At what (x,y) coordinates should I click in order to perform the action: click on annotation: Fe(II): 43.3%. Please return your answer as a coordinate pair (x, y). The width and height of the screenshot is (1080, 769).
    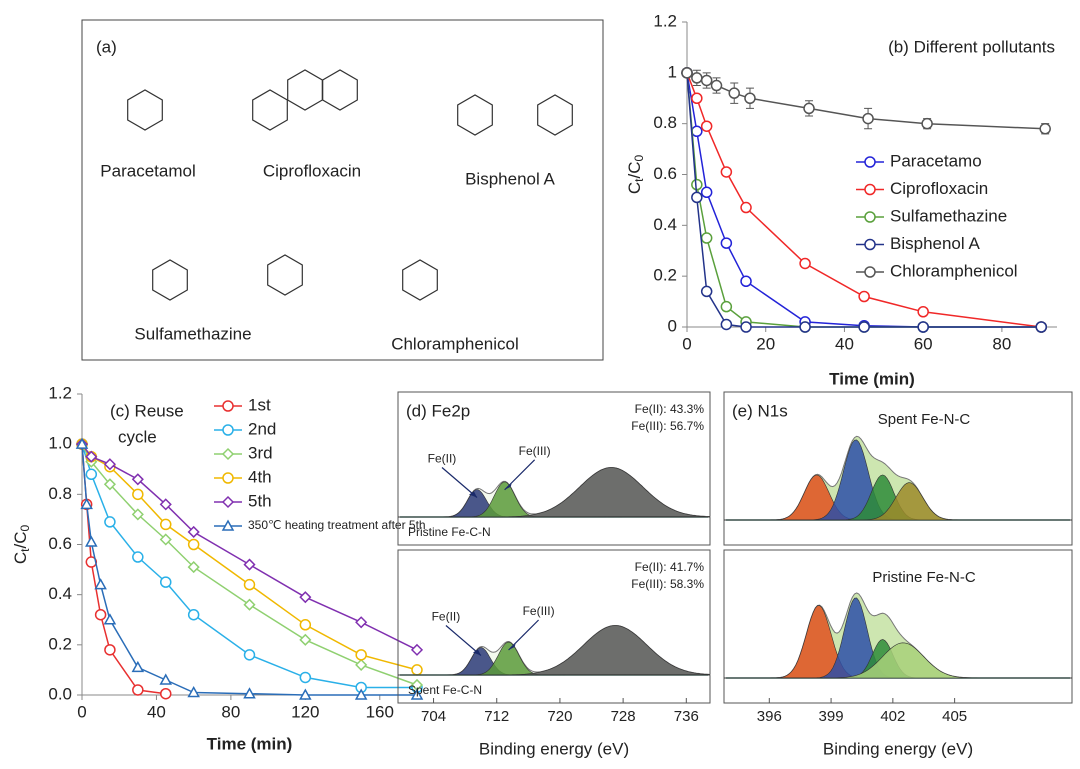
    Looking at the image, I should click on (670, 409).